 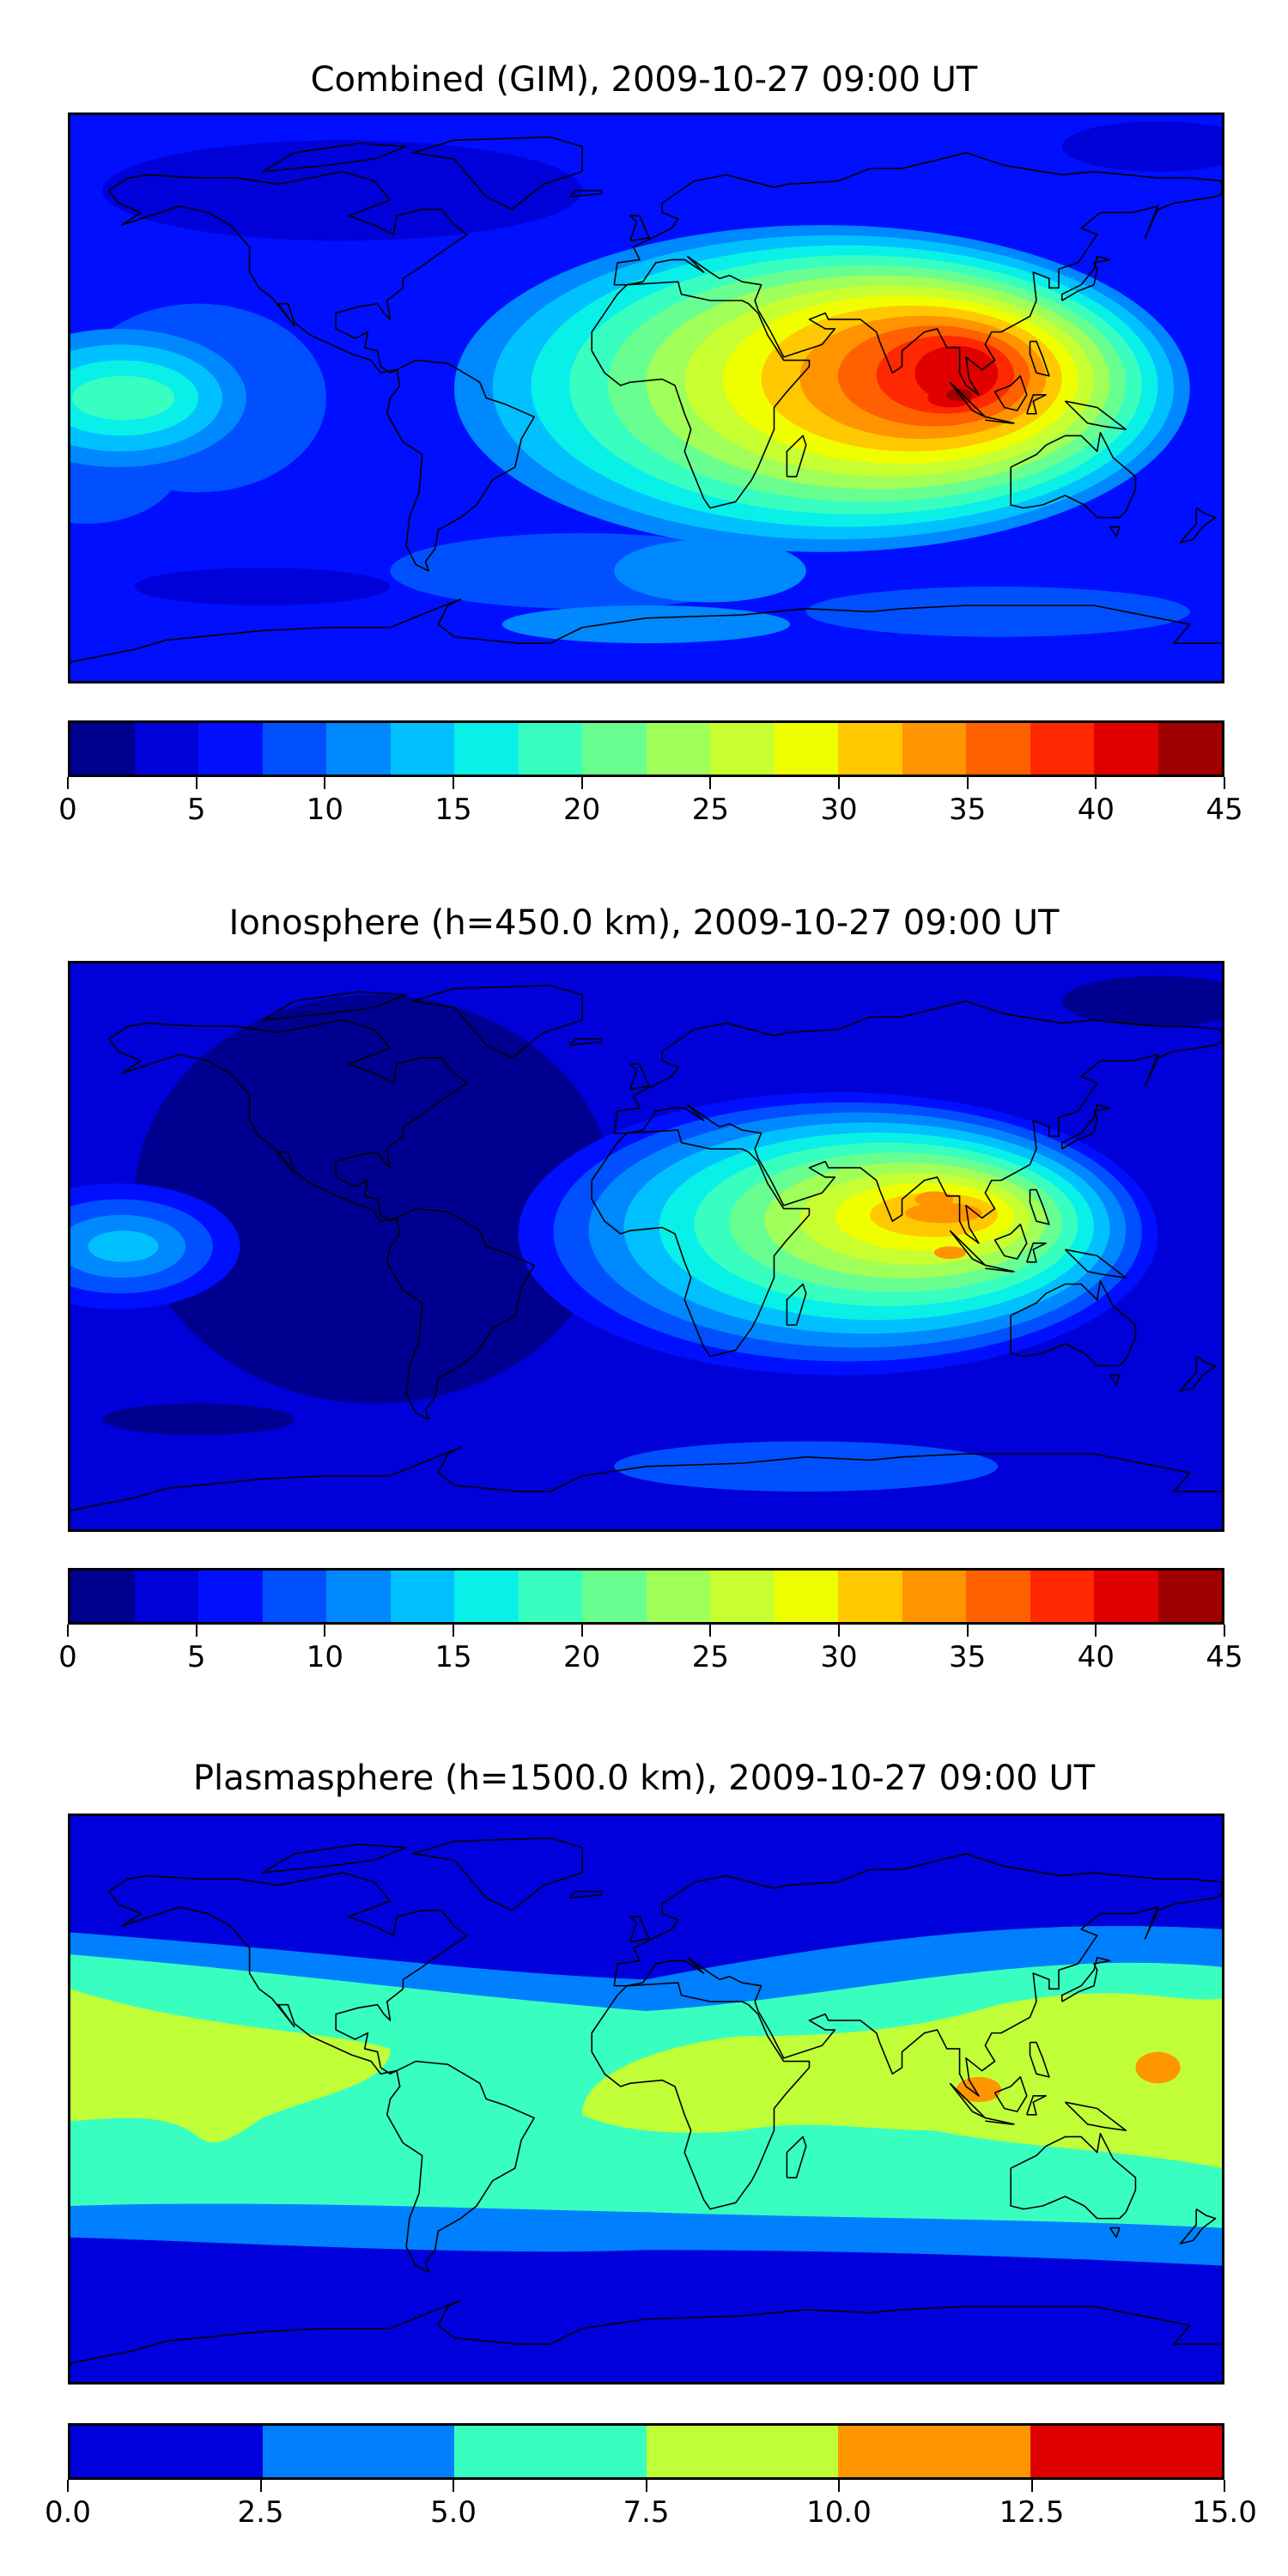 I want to click on colorbar-tick-label: 7.5, so click(x=647, y=2513).